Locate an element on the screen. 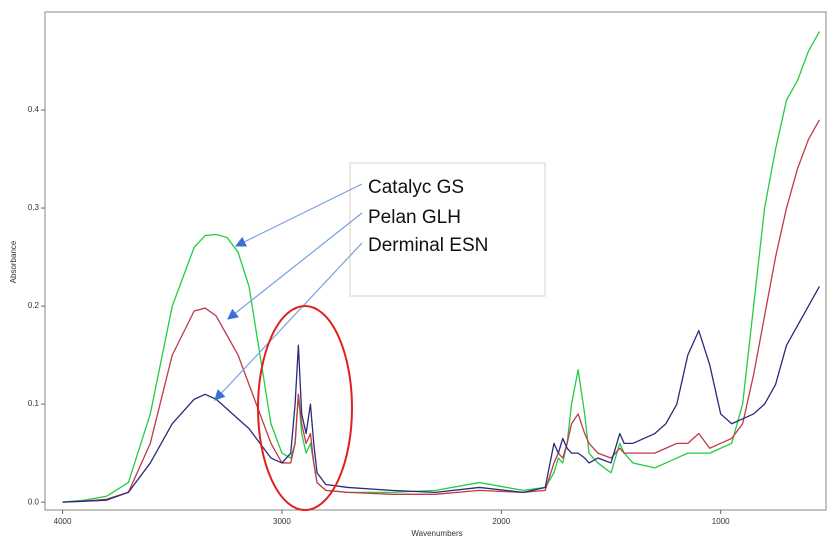  y-axis-label: Absorbance is located at coordinates (13, 261).